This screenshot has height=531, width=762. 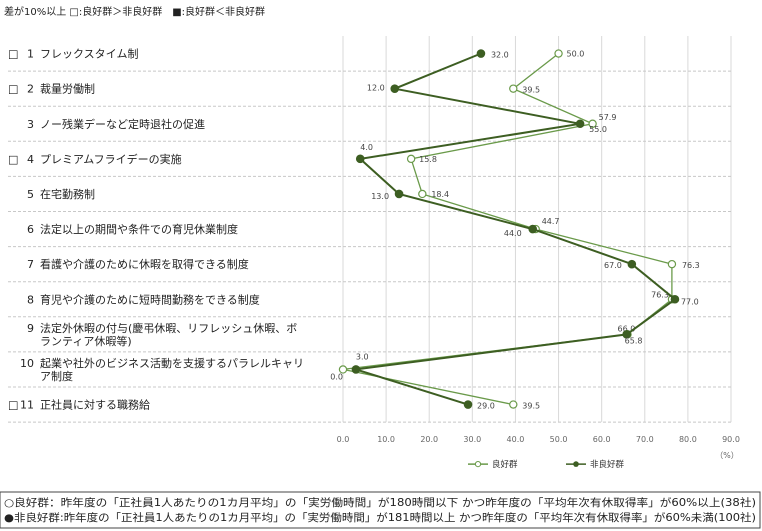 I want to click on data-label: 3.0, so click(x=362, y=356).